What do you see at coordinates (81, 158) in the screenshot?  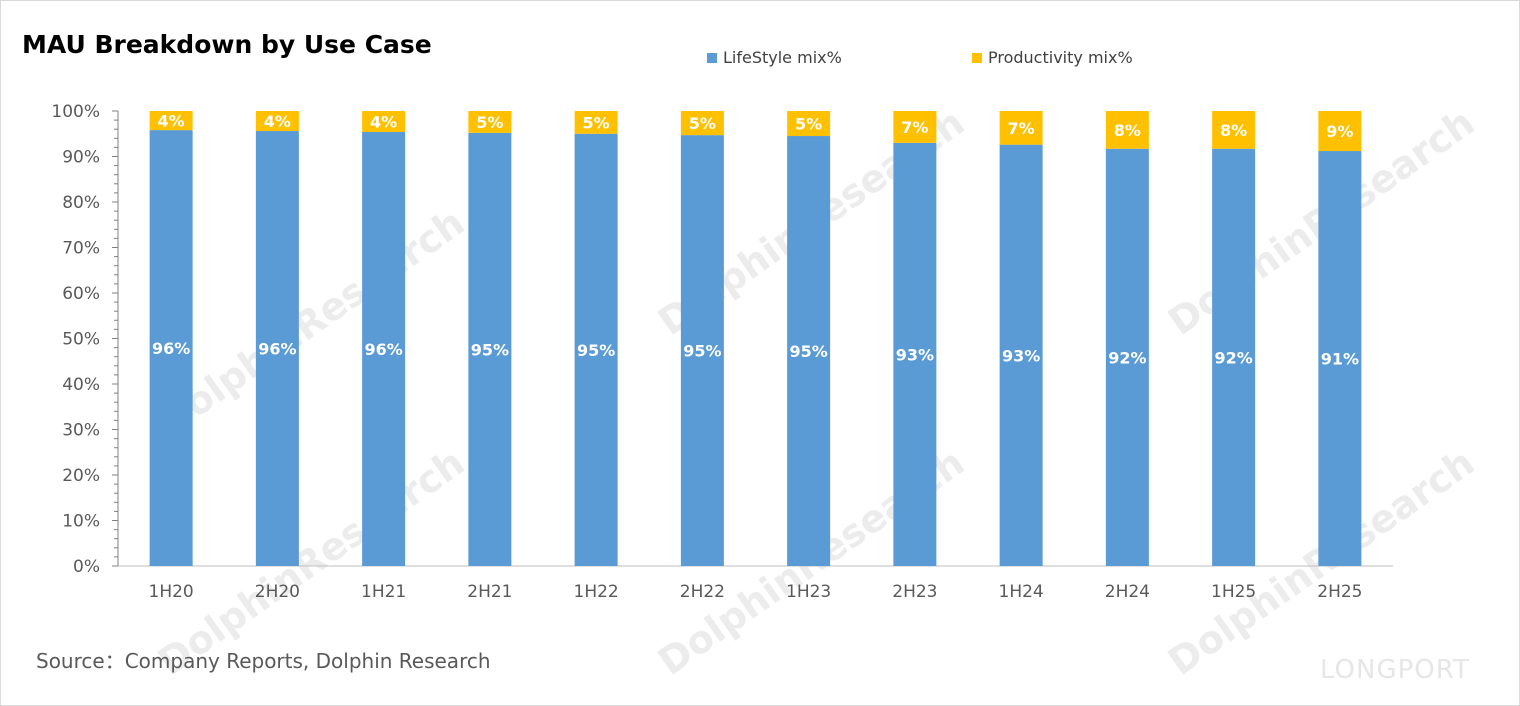 I see `y-tick-label: 90%` at bounding box center [81, 158].